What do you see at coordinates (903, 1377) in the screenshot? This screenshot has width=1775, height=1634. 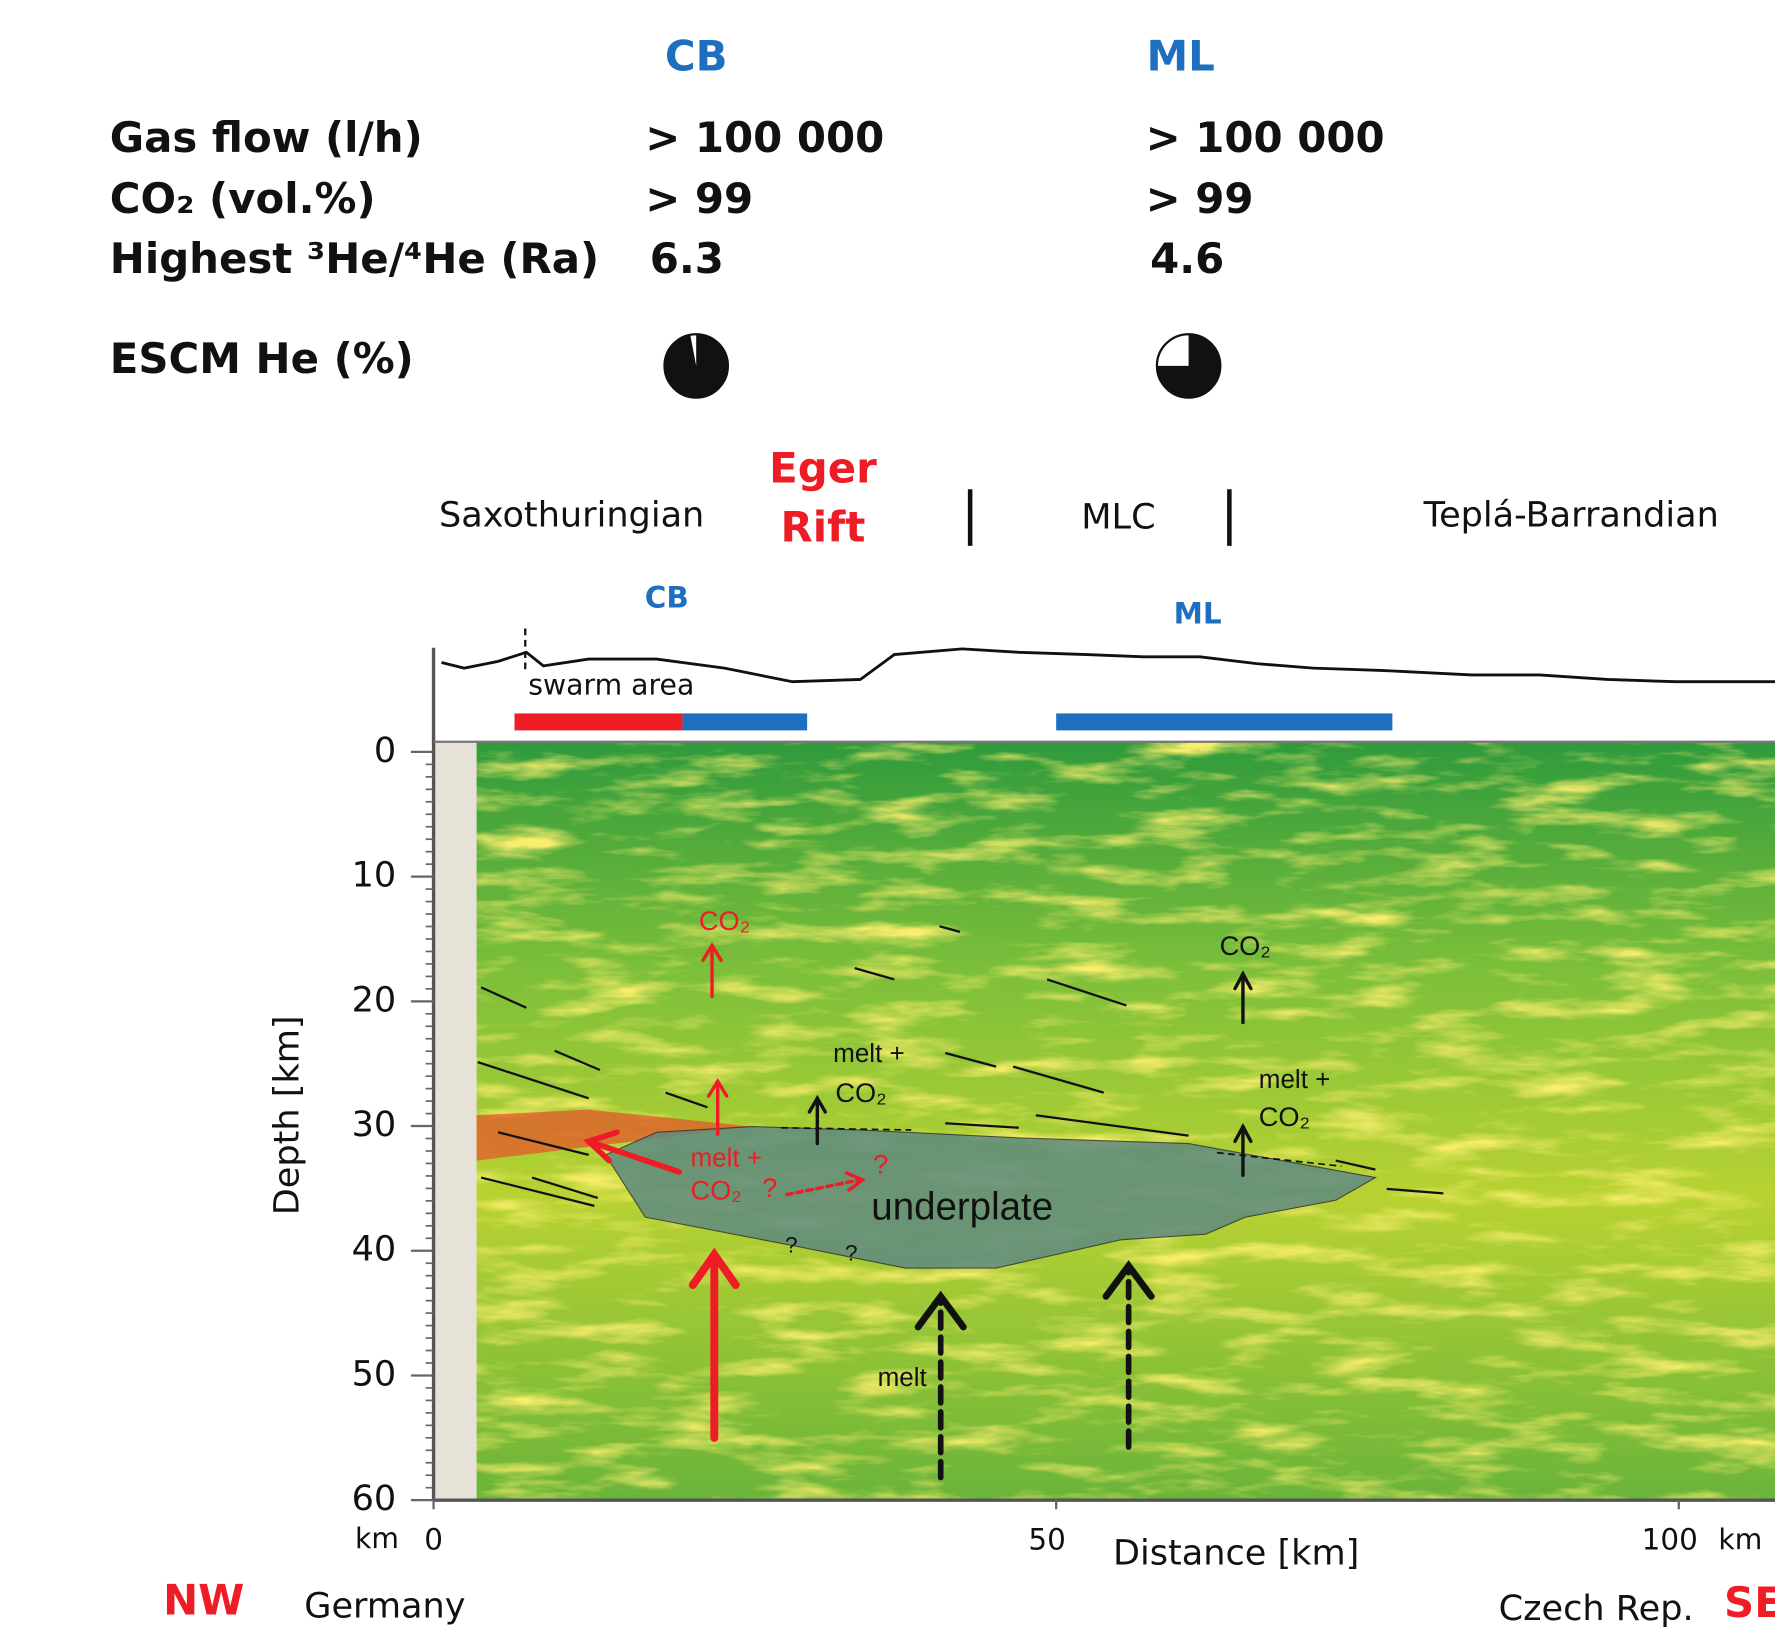 I see `annotation: melt` at bounding box center [903, 1377].